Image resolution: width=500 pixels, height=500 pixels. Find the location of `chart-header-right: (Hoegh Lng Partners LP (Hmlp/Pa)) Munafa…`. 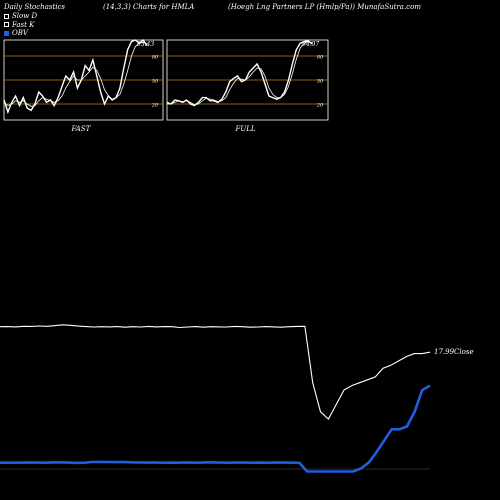

chart-header-right: (Hoegh Lng Partners LP (Hmlp/Pa)) Munafa… is located at coordinates (324, 7).